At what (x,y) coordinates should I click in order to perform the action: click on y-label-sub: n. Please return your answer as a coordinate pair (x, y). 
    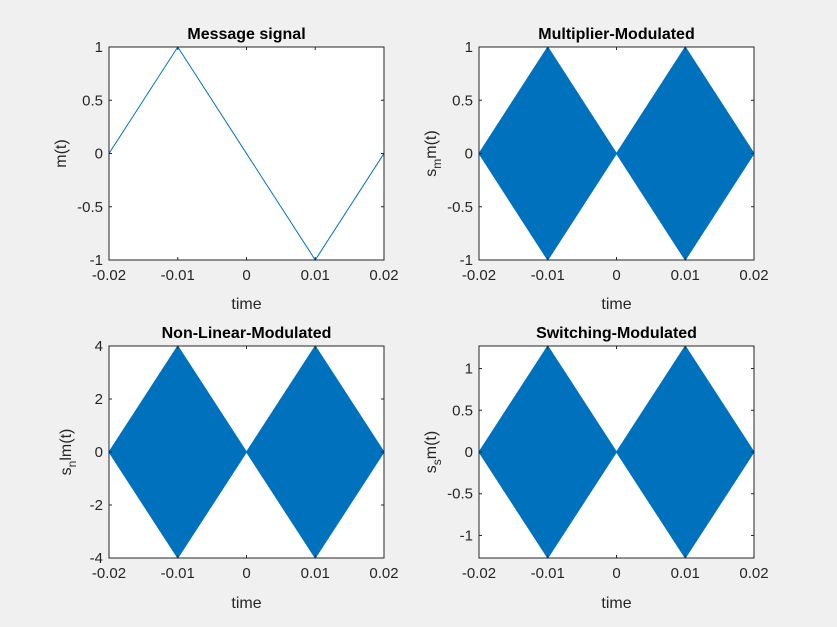
    Looking at the image, I should click on (72, 464).